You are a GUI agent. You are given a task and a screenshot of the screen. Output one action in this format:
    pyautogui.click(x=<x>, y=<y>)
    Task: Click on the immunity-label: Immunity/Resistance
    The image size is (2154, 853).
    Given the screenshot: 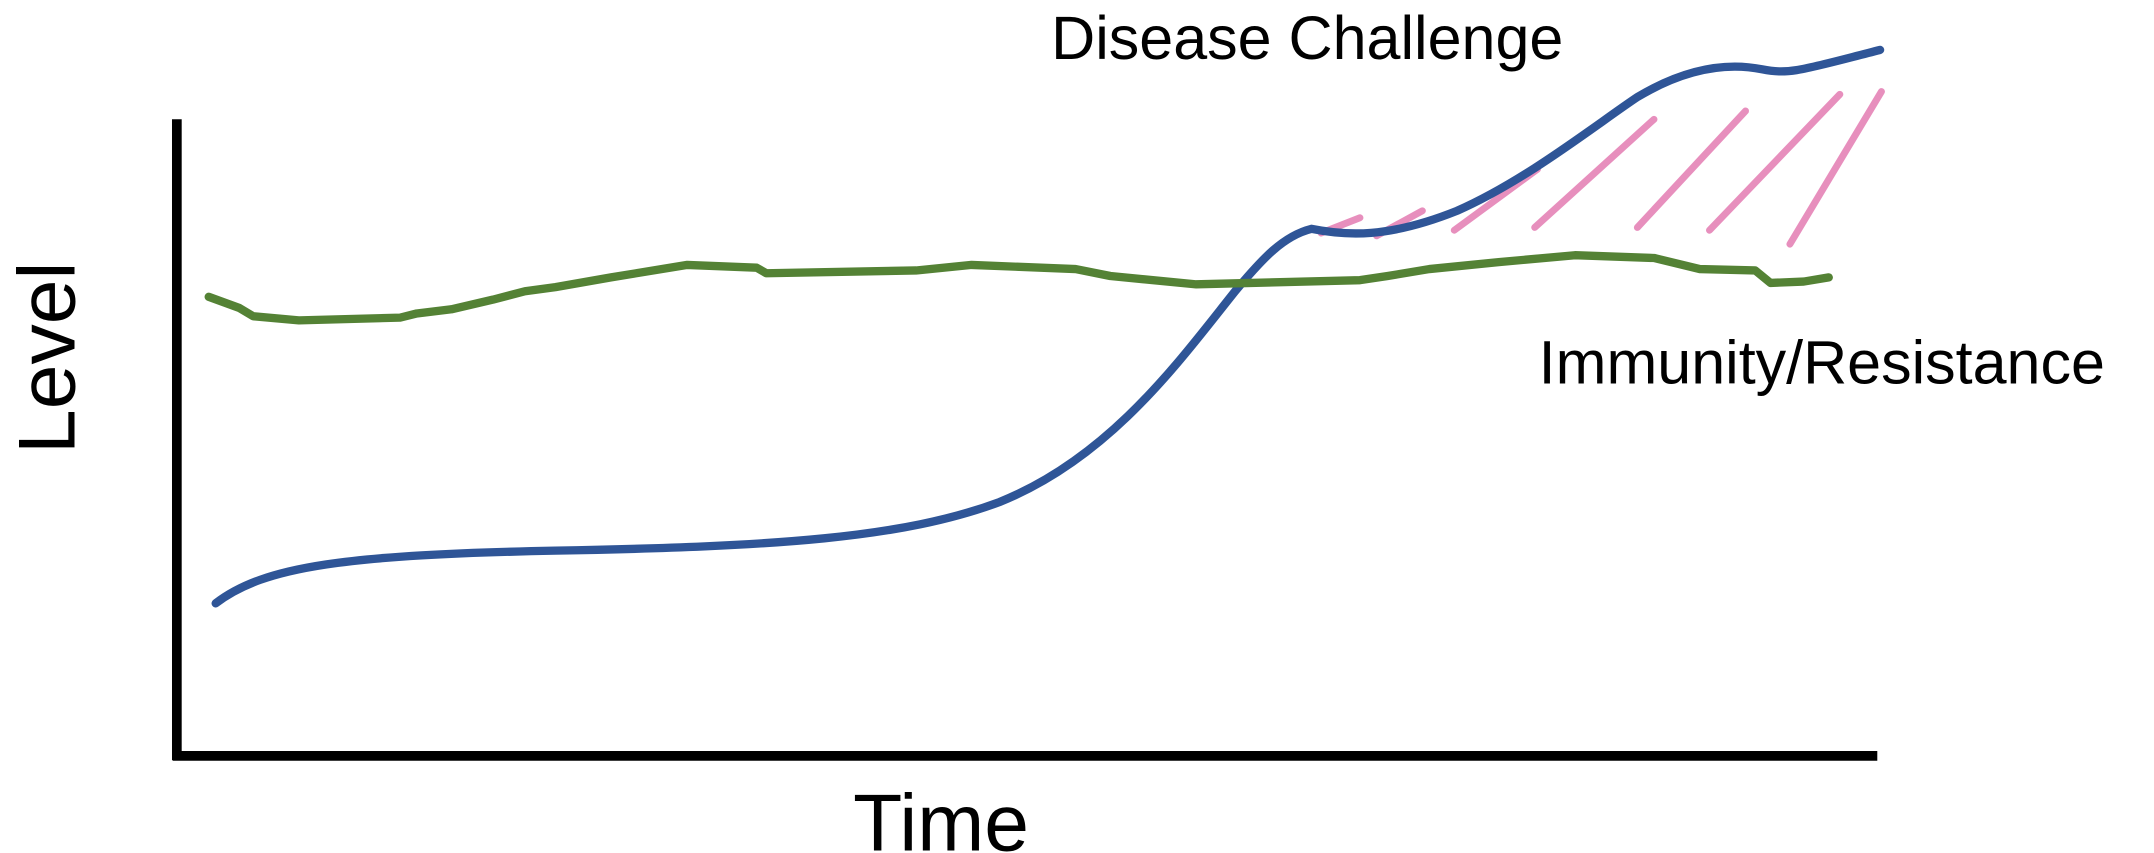 What is the action you would take?
    pyautogui.click(x=1822, y=363)
    